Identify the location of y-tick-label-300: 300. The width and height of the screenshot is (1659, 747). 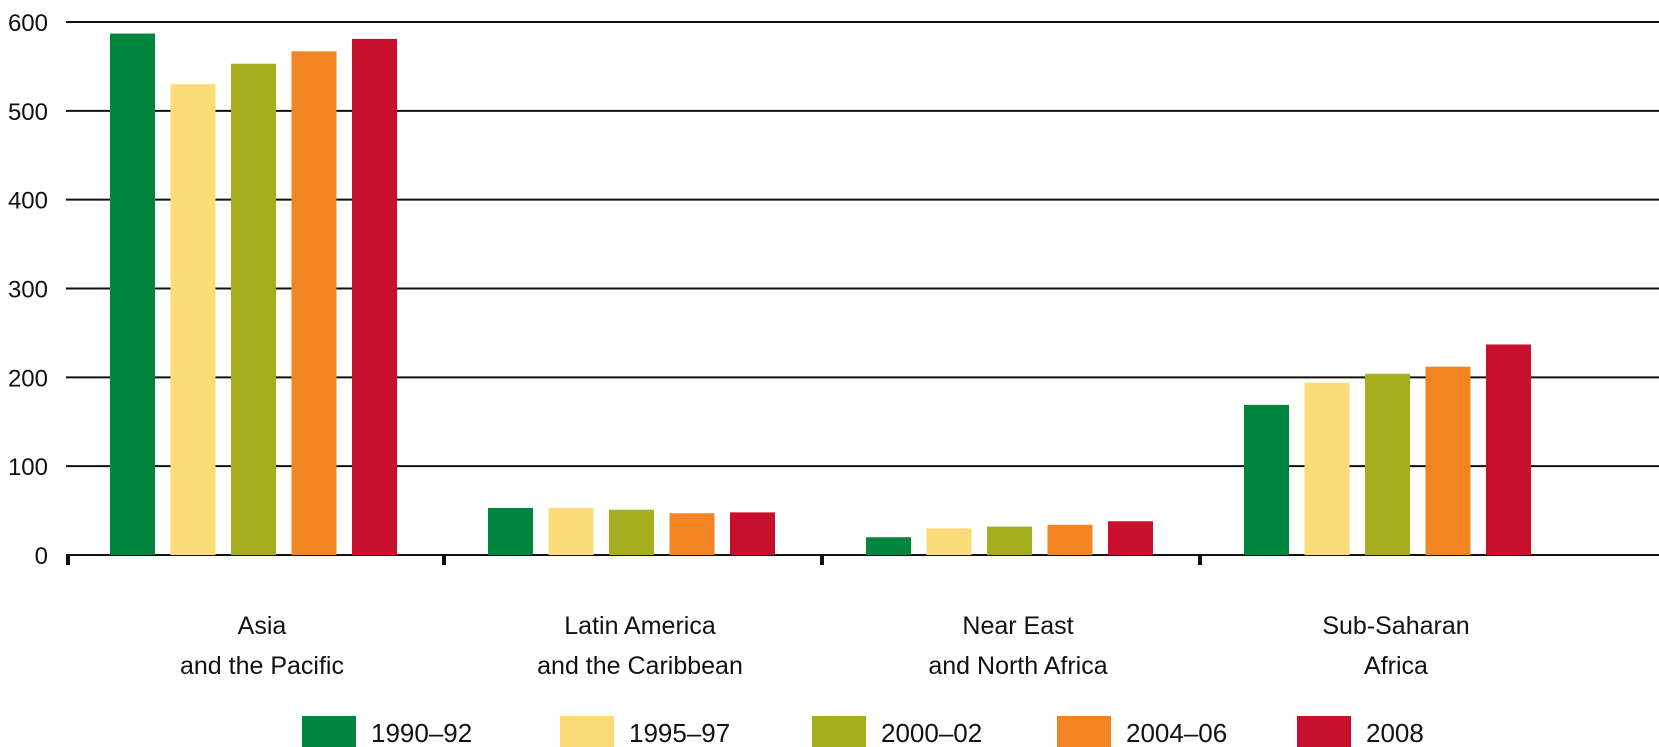
(28, 290).